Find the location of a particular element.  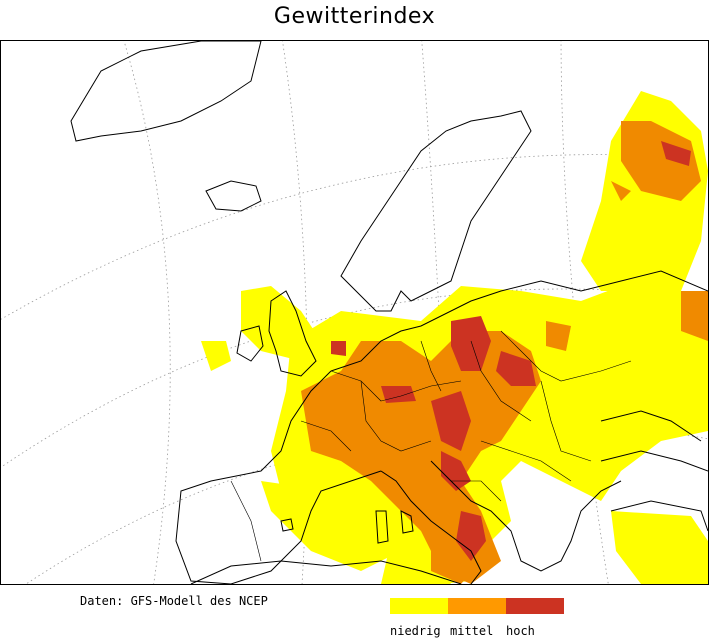

legend-swatch-mid is located at coordinates (477, 606).